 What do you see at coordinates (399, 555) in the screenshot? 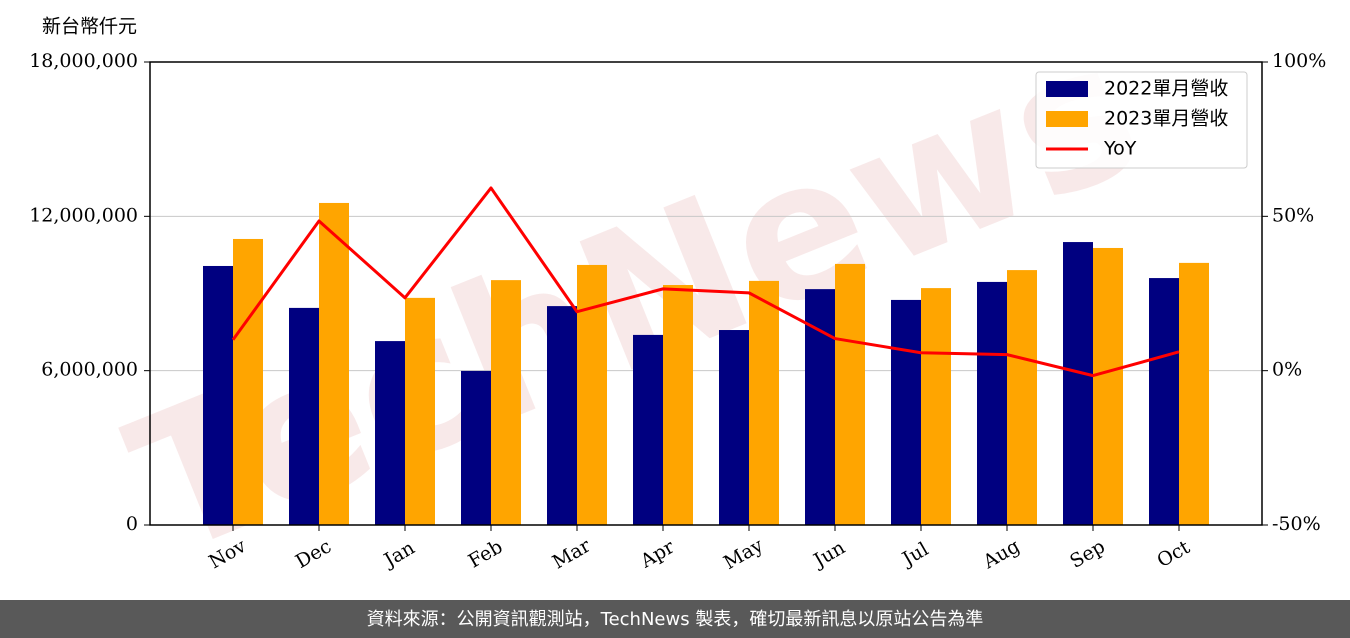
I see `x-tick-label: Jan` at bounding box center [399, 555].